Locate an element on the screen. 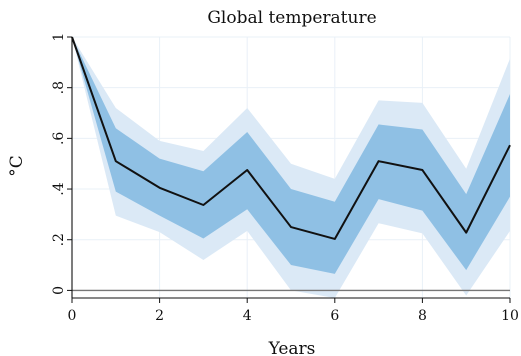 Image resolution: width=521 pixels, height=356 pixels. x-tick-label: 10 is located at coordinates (510, 316).